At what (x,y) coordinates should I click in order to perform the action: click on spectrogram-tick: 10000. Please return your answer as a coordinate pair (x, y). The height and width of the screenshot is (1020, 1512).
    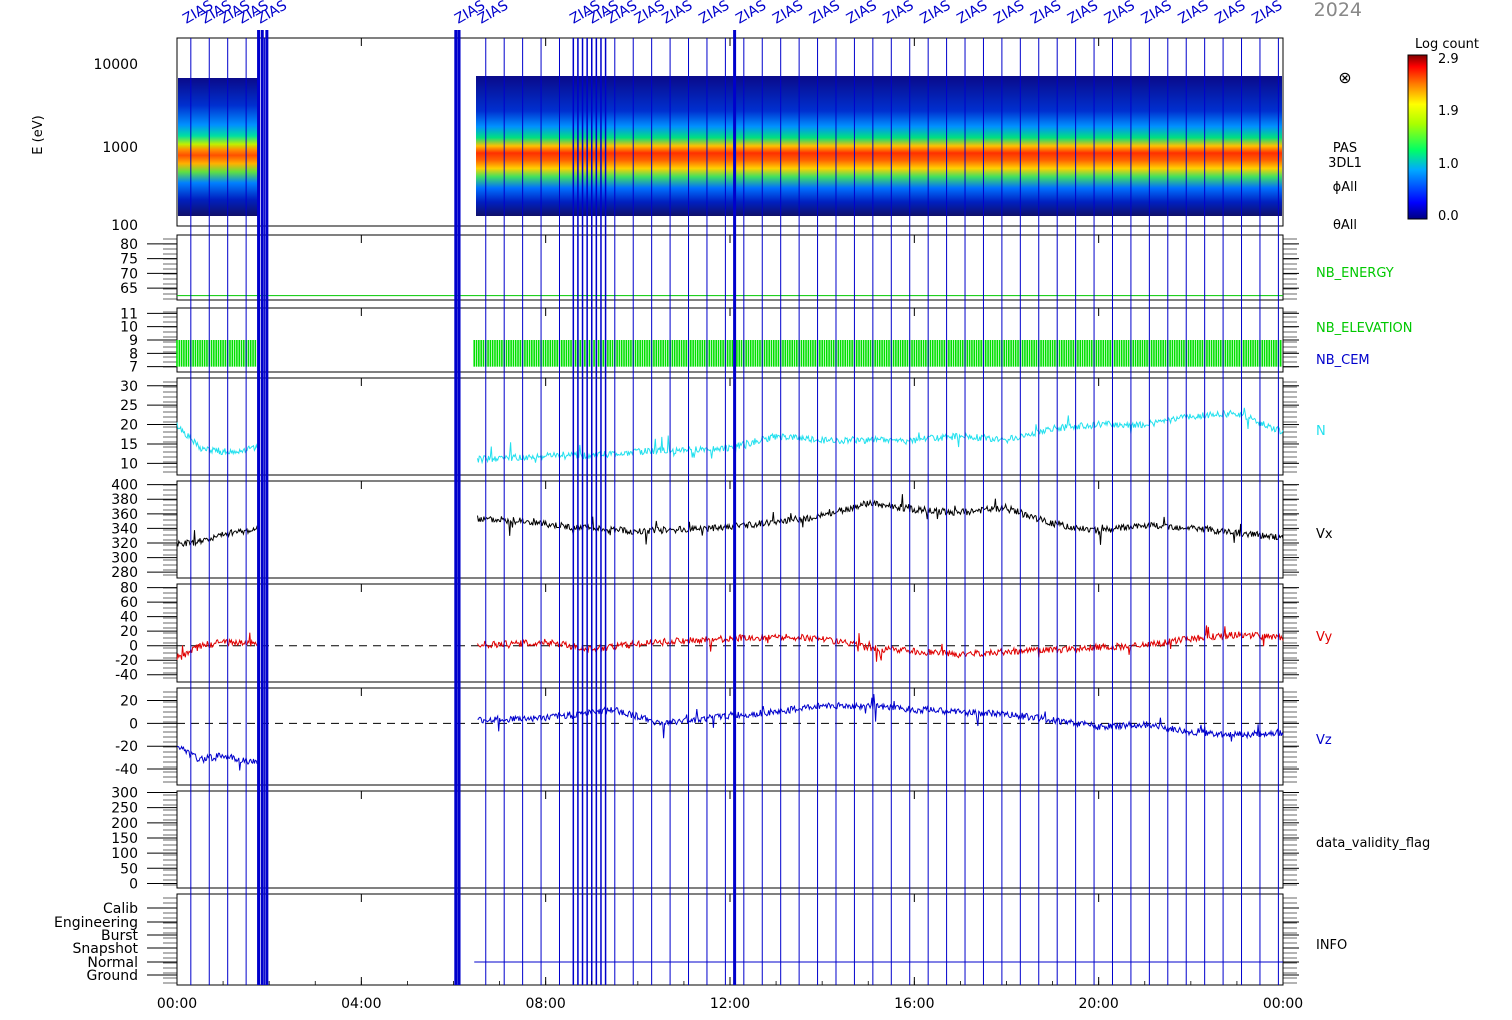
    Looking at the image, I should click on (115, 65).